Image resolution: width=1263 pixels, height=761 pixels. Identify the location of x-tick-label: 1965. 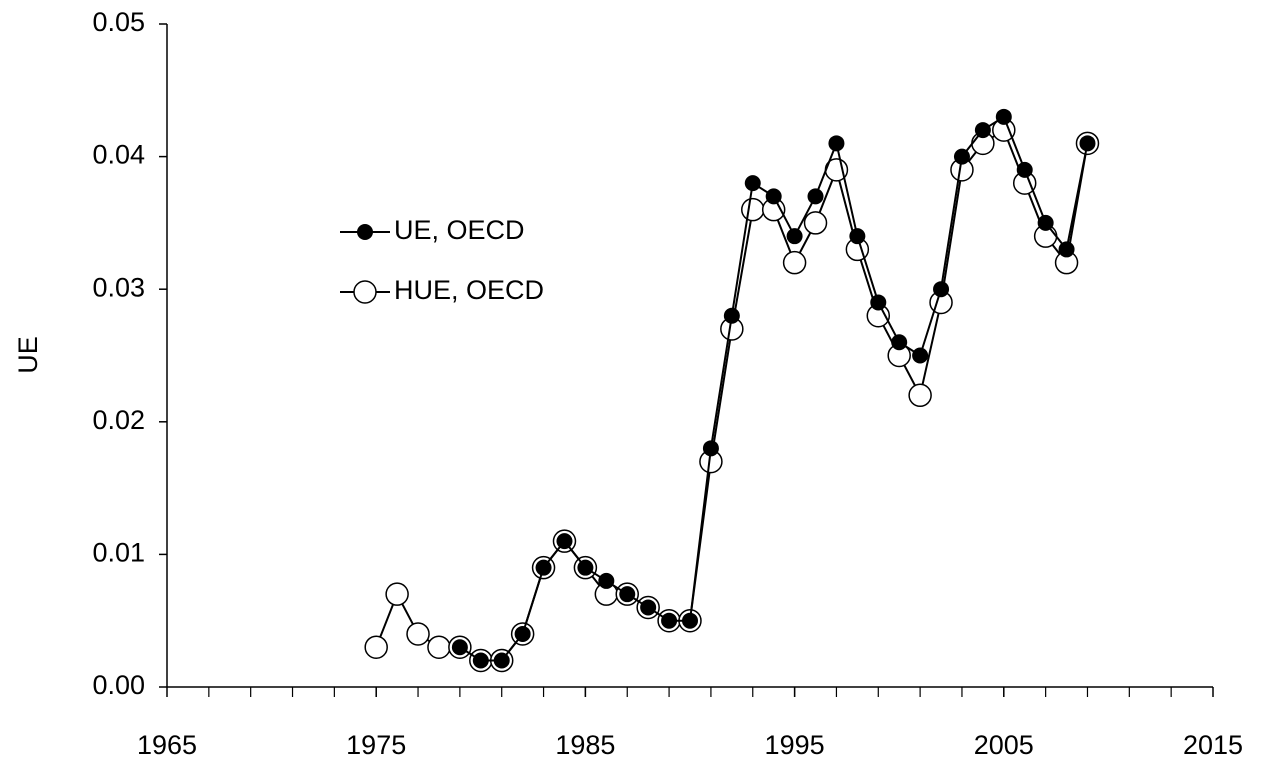
(167, 745).